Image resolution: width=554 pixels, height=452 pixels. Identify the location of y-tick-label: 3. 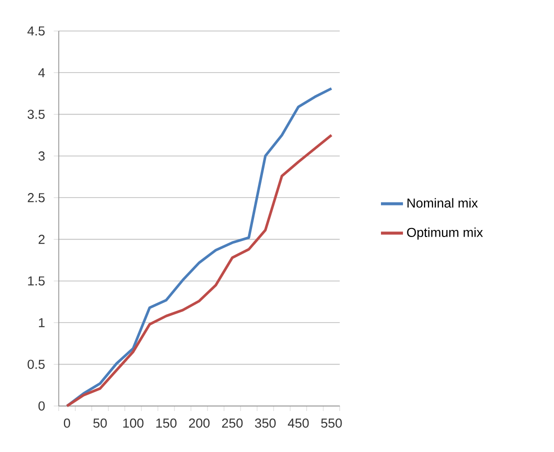
(41, 156).